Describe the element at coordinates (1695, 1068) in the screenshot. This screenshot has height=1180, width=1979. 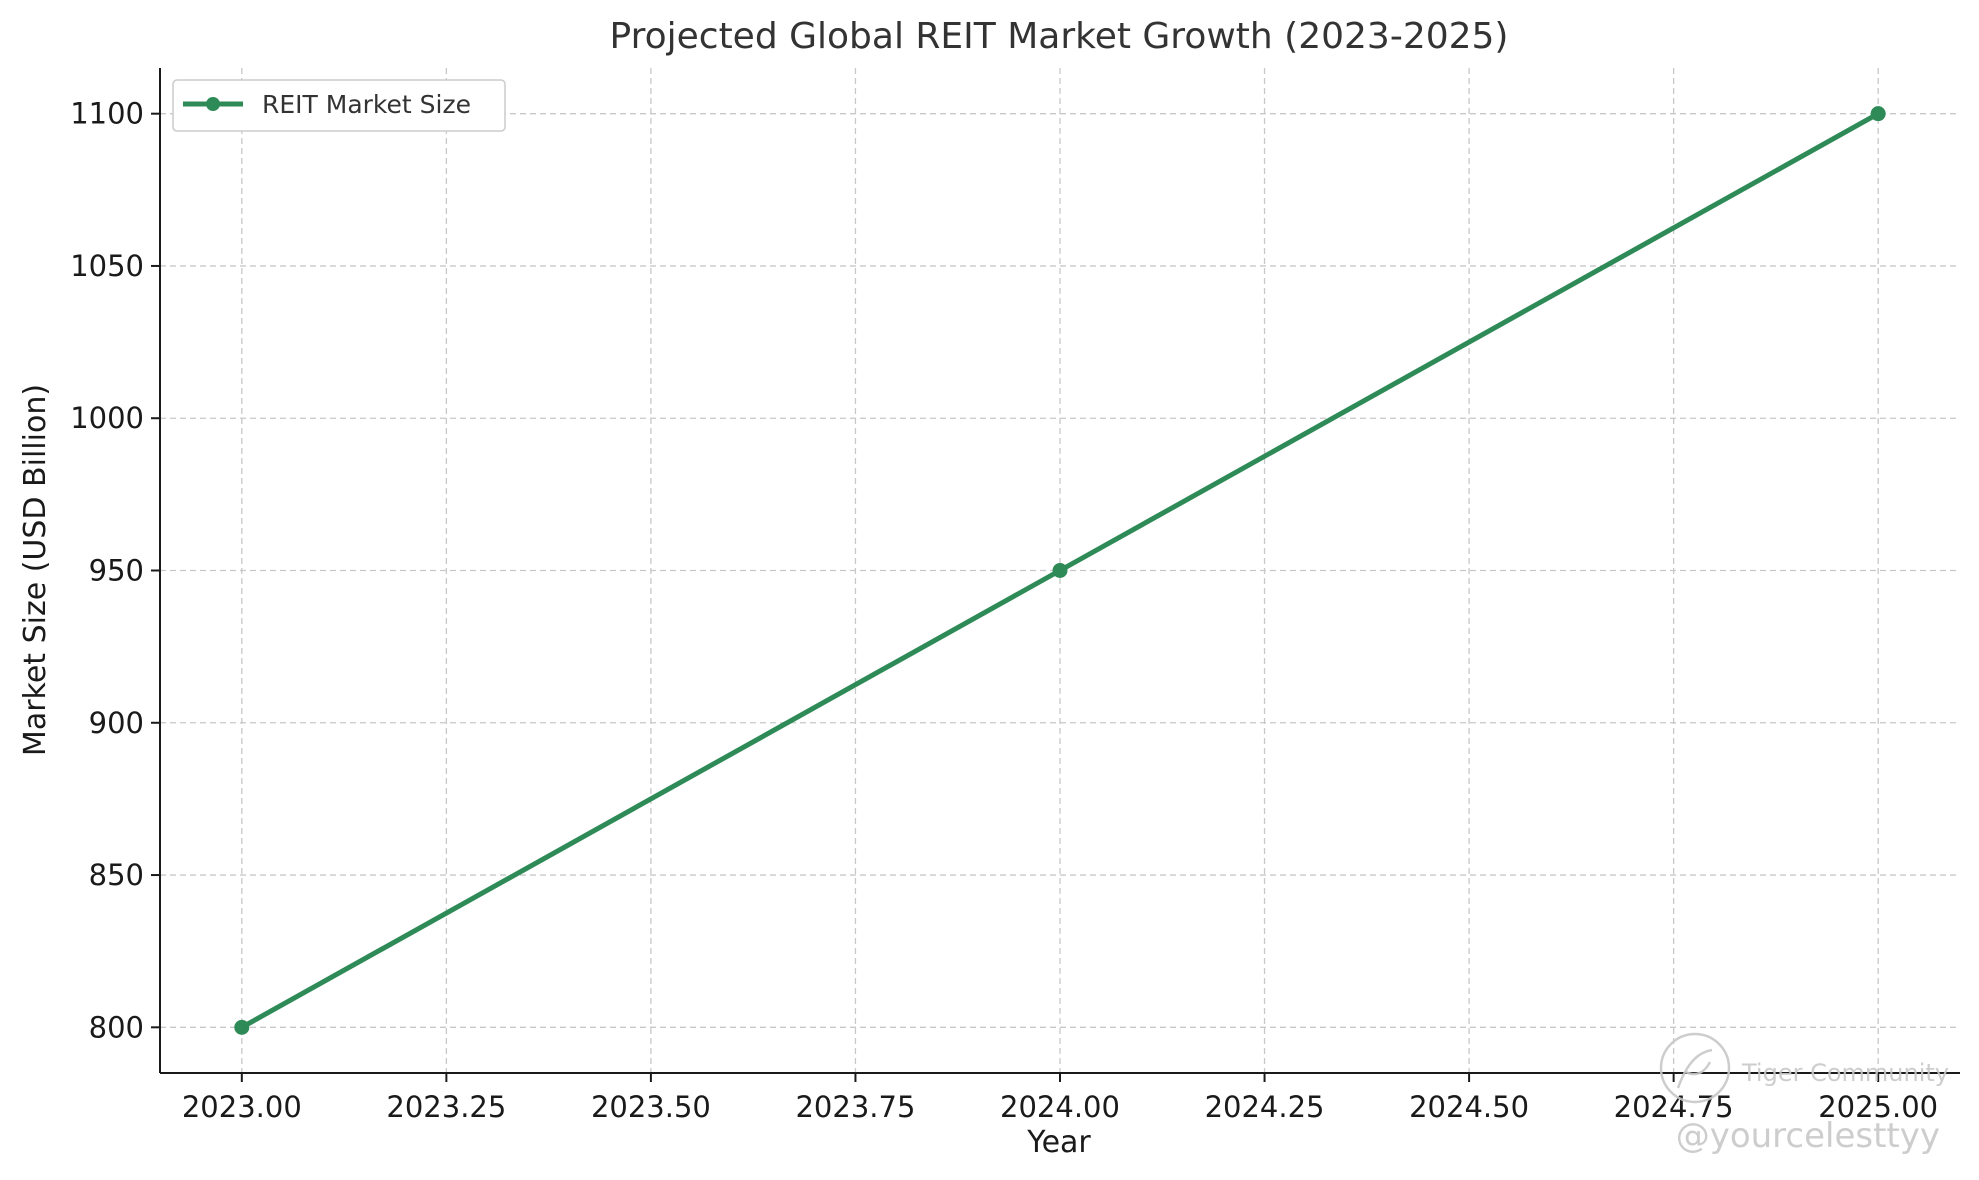
I see `tiger-logo-icon` at that location.